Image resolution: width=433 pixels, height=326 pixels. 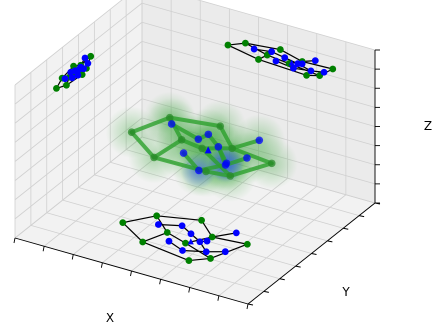 What do you see at coordinates (110, 318) in the screenshot?
I see `x-axis-label: X` at bounding box center [110, 318].